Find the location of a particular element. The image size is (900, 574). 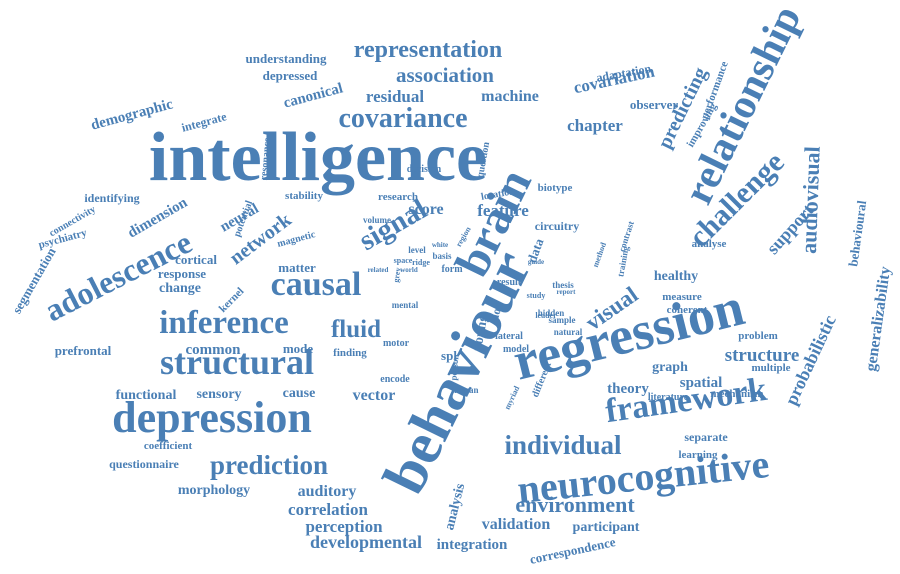

cloud-word: model is located at coordinates (516, 349).